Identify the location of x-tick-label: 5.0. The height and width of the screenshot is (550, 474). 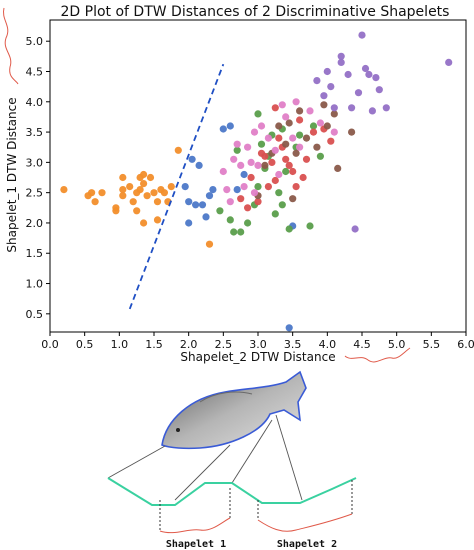
(397, 344).